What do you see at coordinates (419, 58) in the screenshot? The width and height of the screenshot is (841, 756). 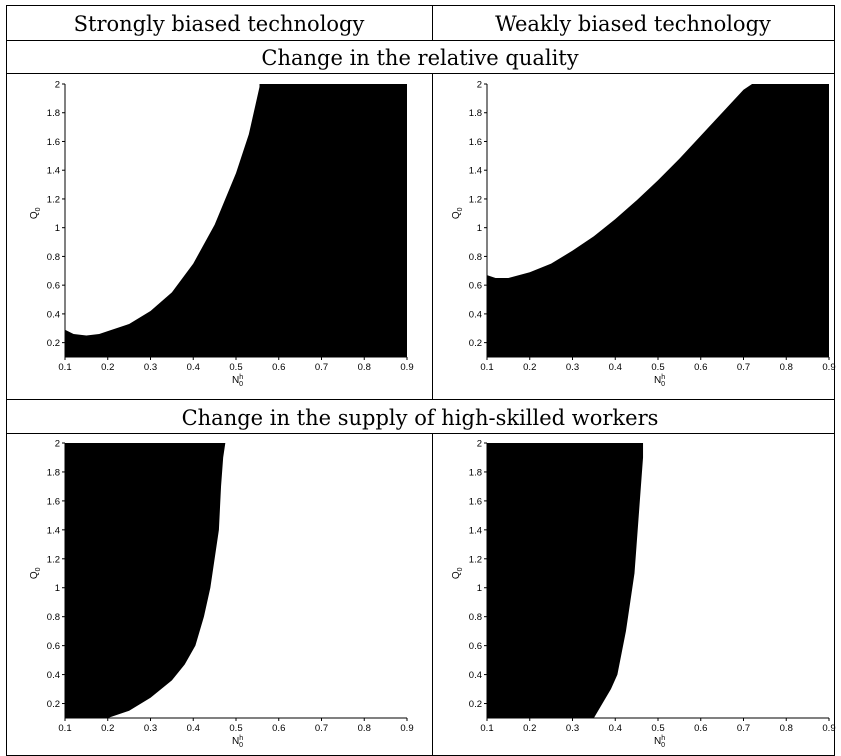 I see `row-header-relative-quality: Change in the relative quality` at bounding box center [419, 58].